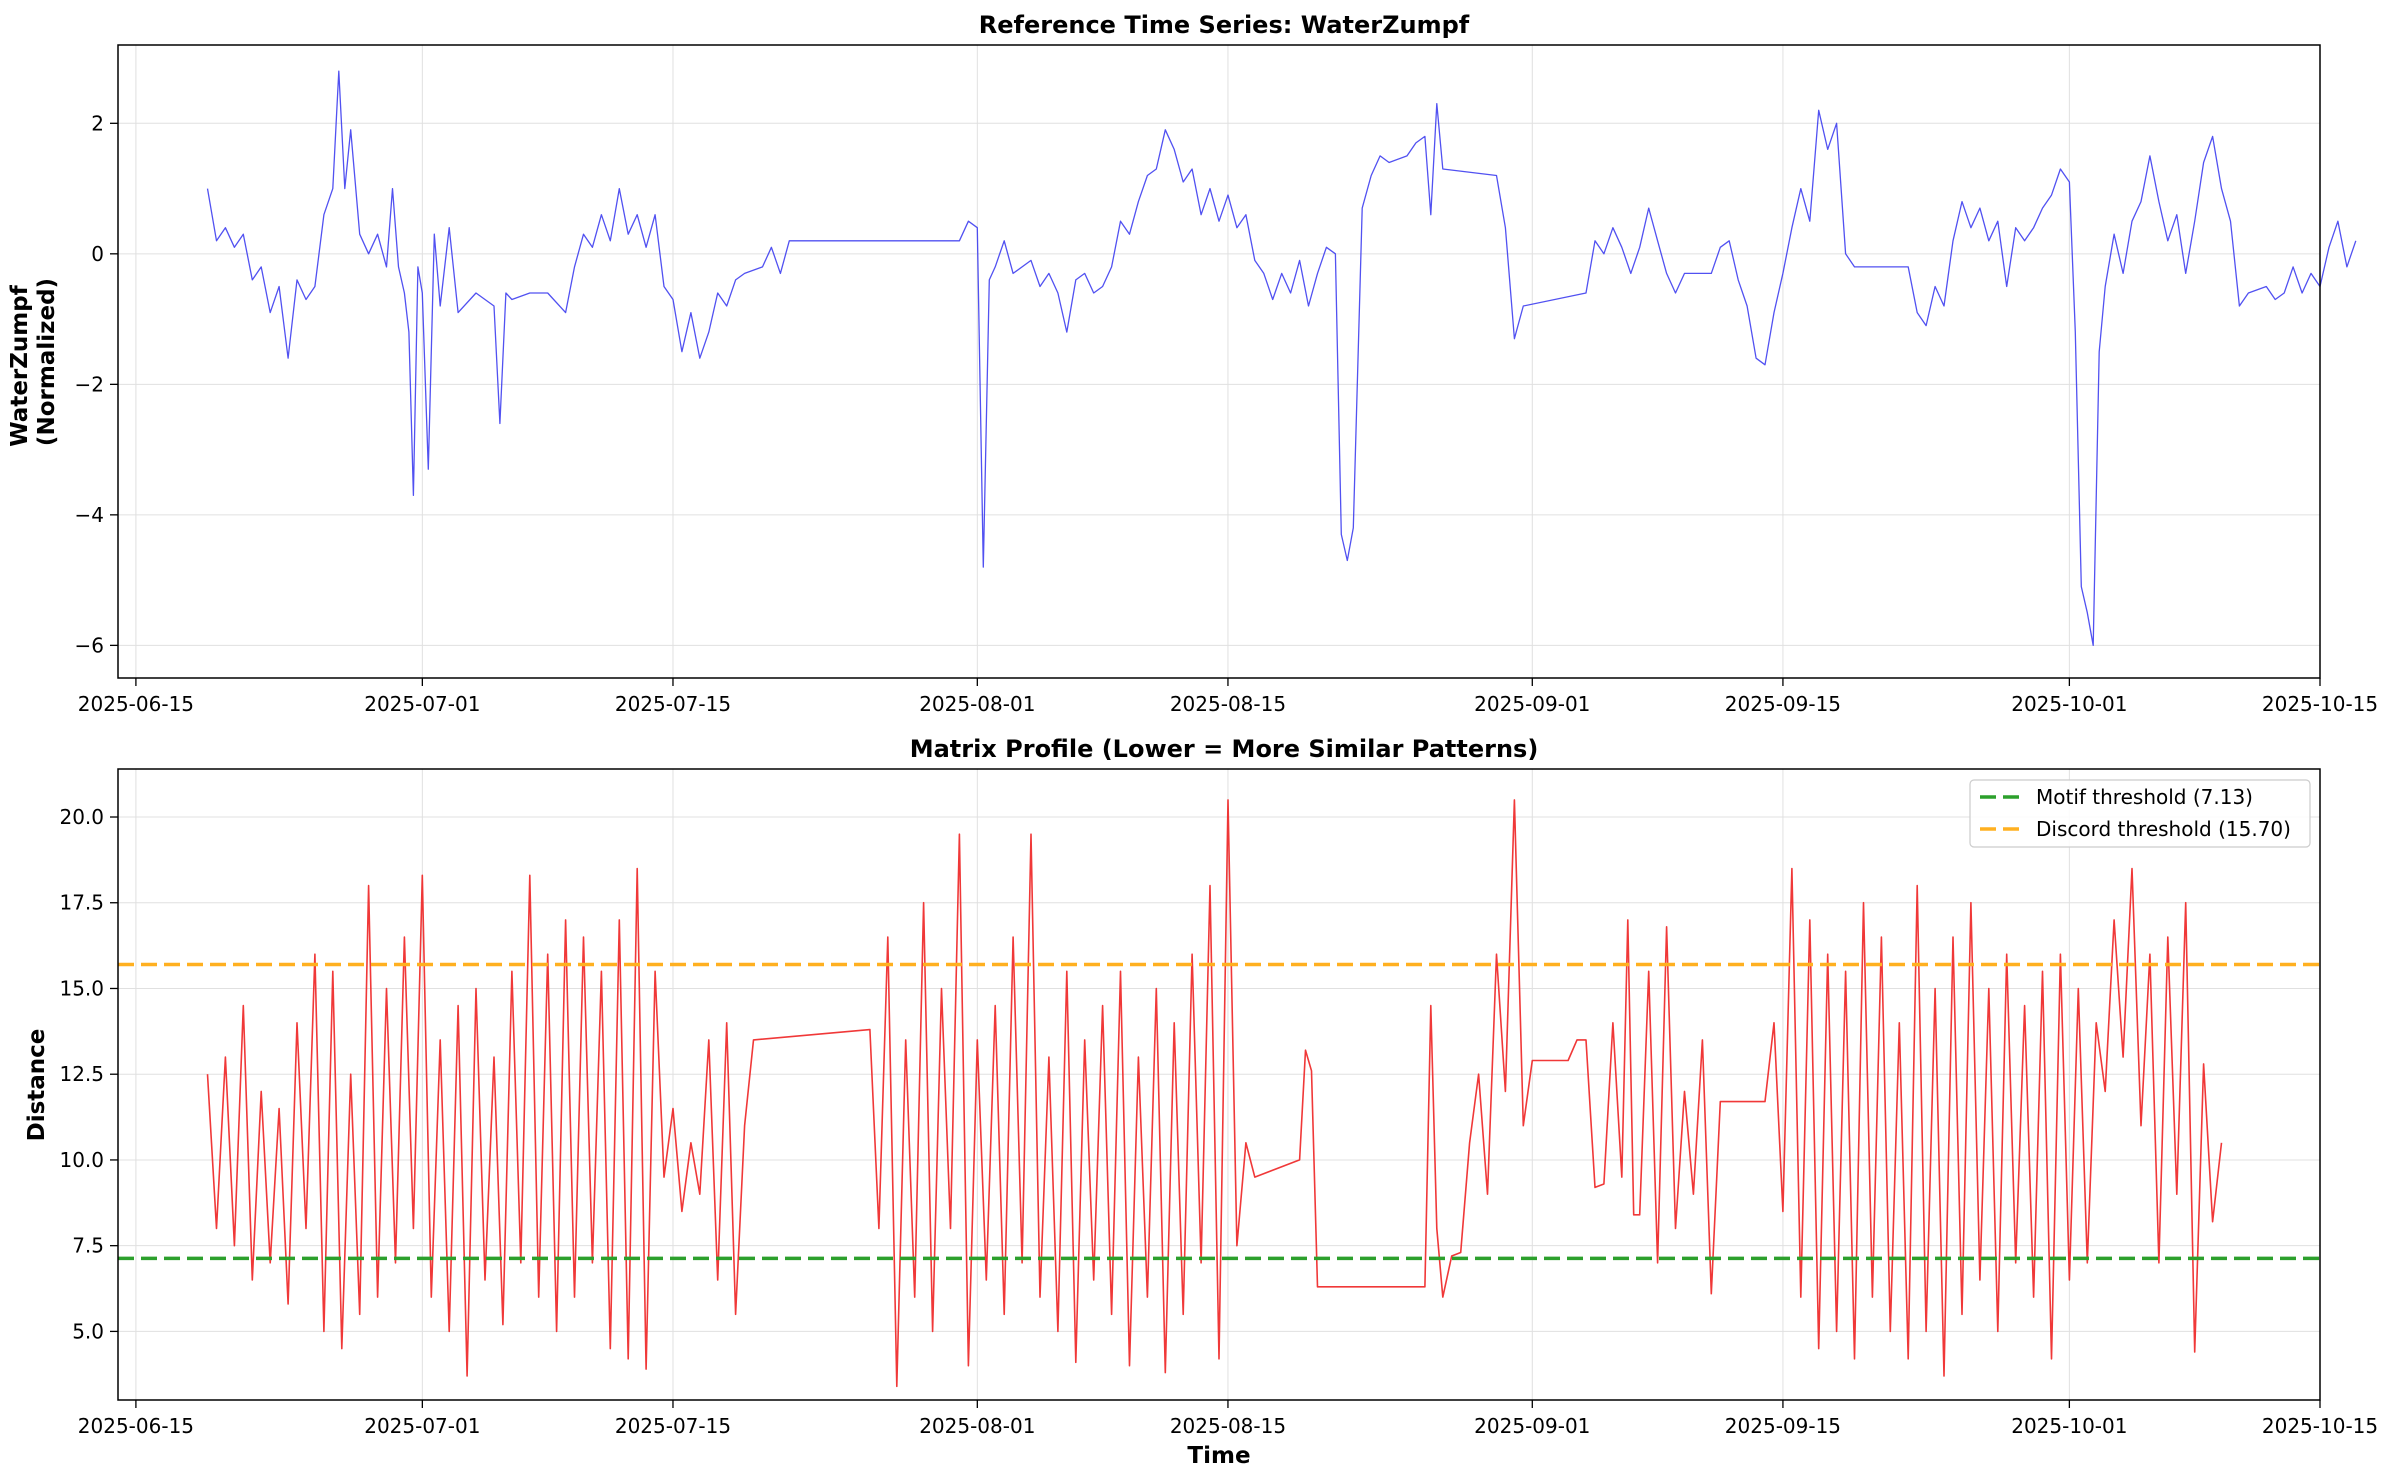 This screenshot has width=2385, height=1482. I want to click on y-axis-ticks-reference: 2 0 −2 −4 −6, so click(96, 384).